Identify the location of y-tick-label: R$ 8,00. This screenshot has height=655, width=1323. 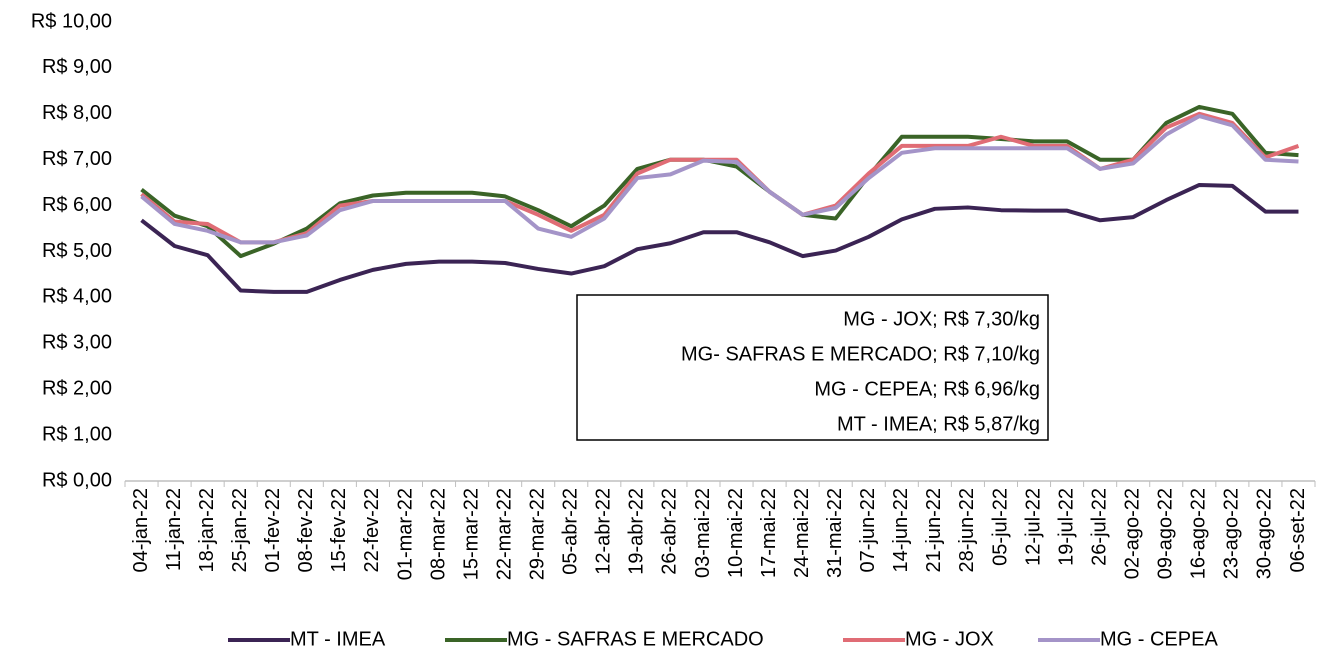
(77, 113).